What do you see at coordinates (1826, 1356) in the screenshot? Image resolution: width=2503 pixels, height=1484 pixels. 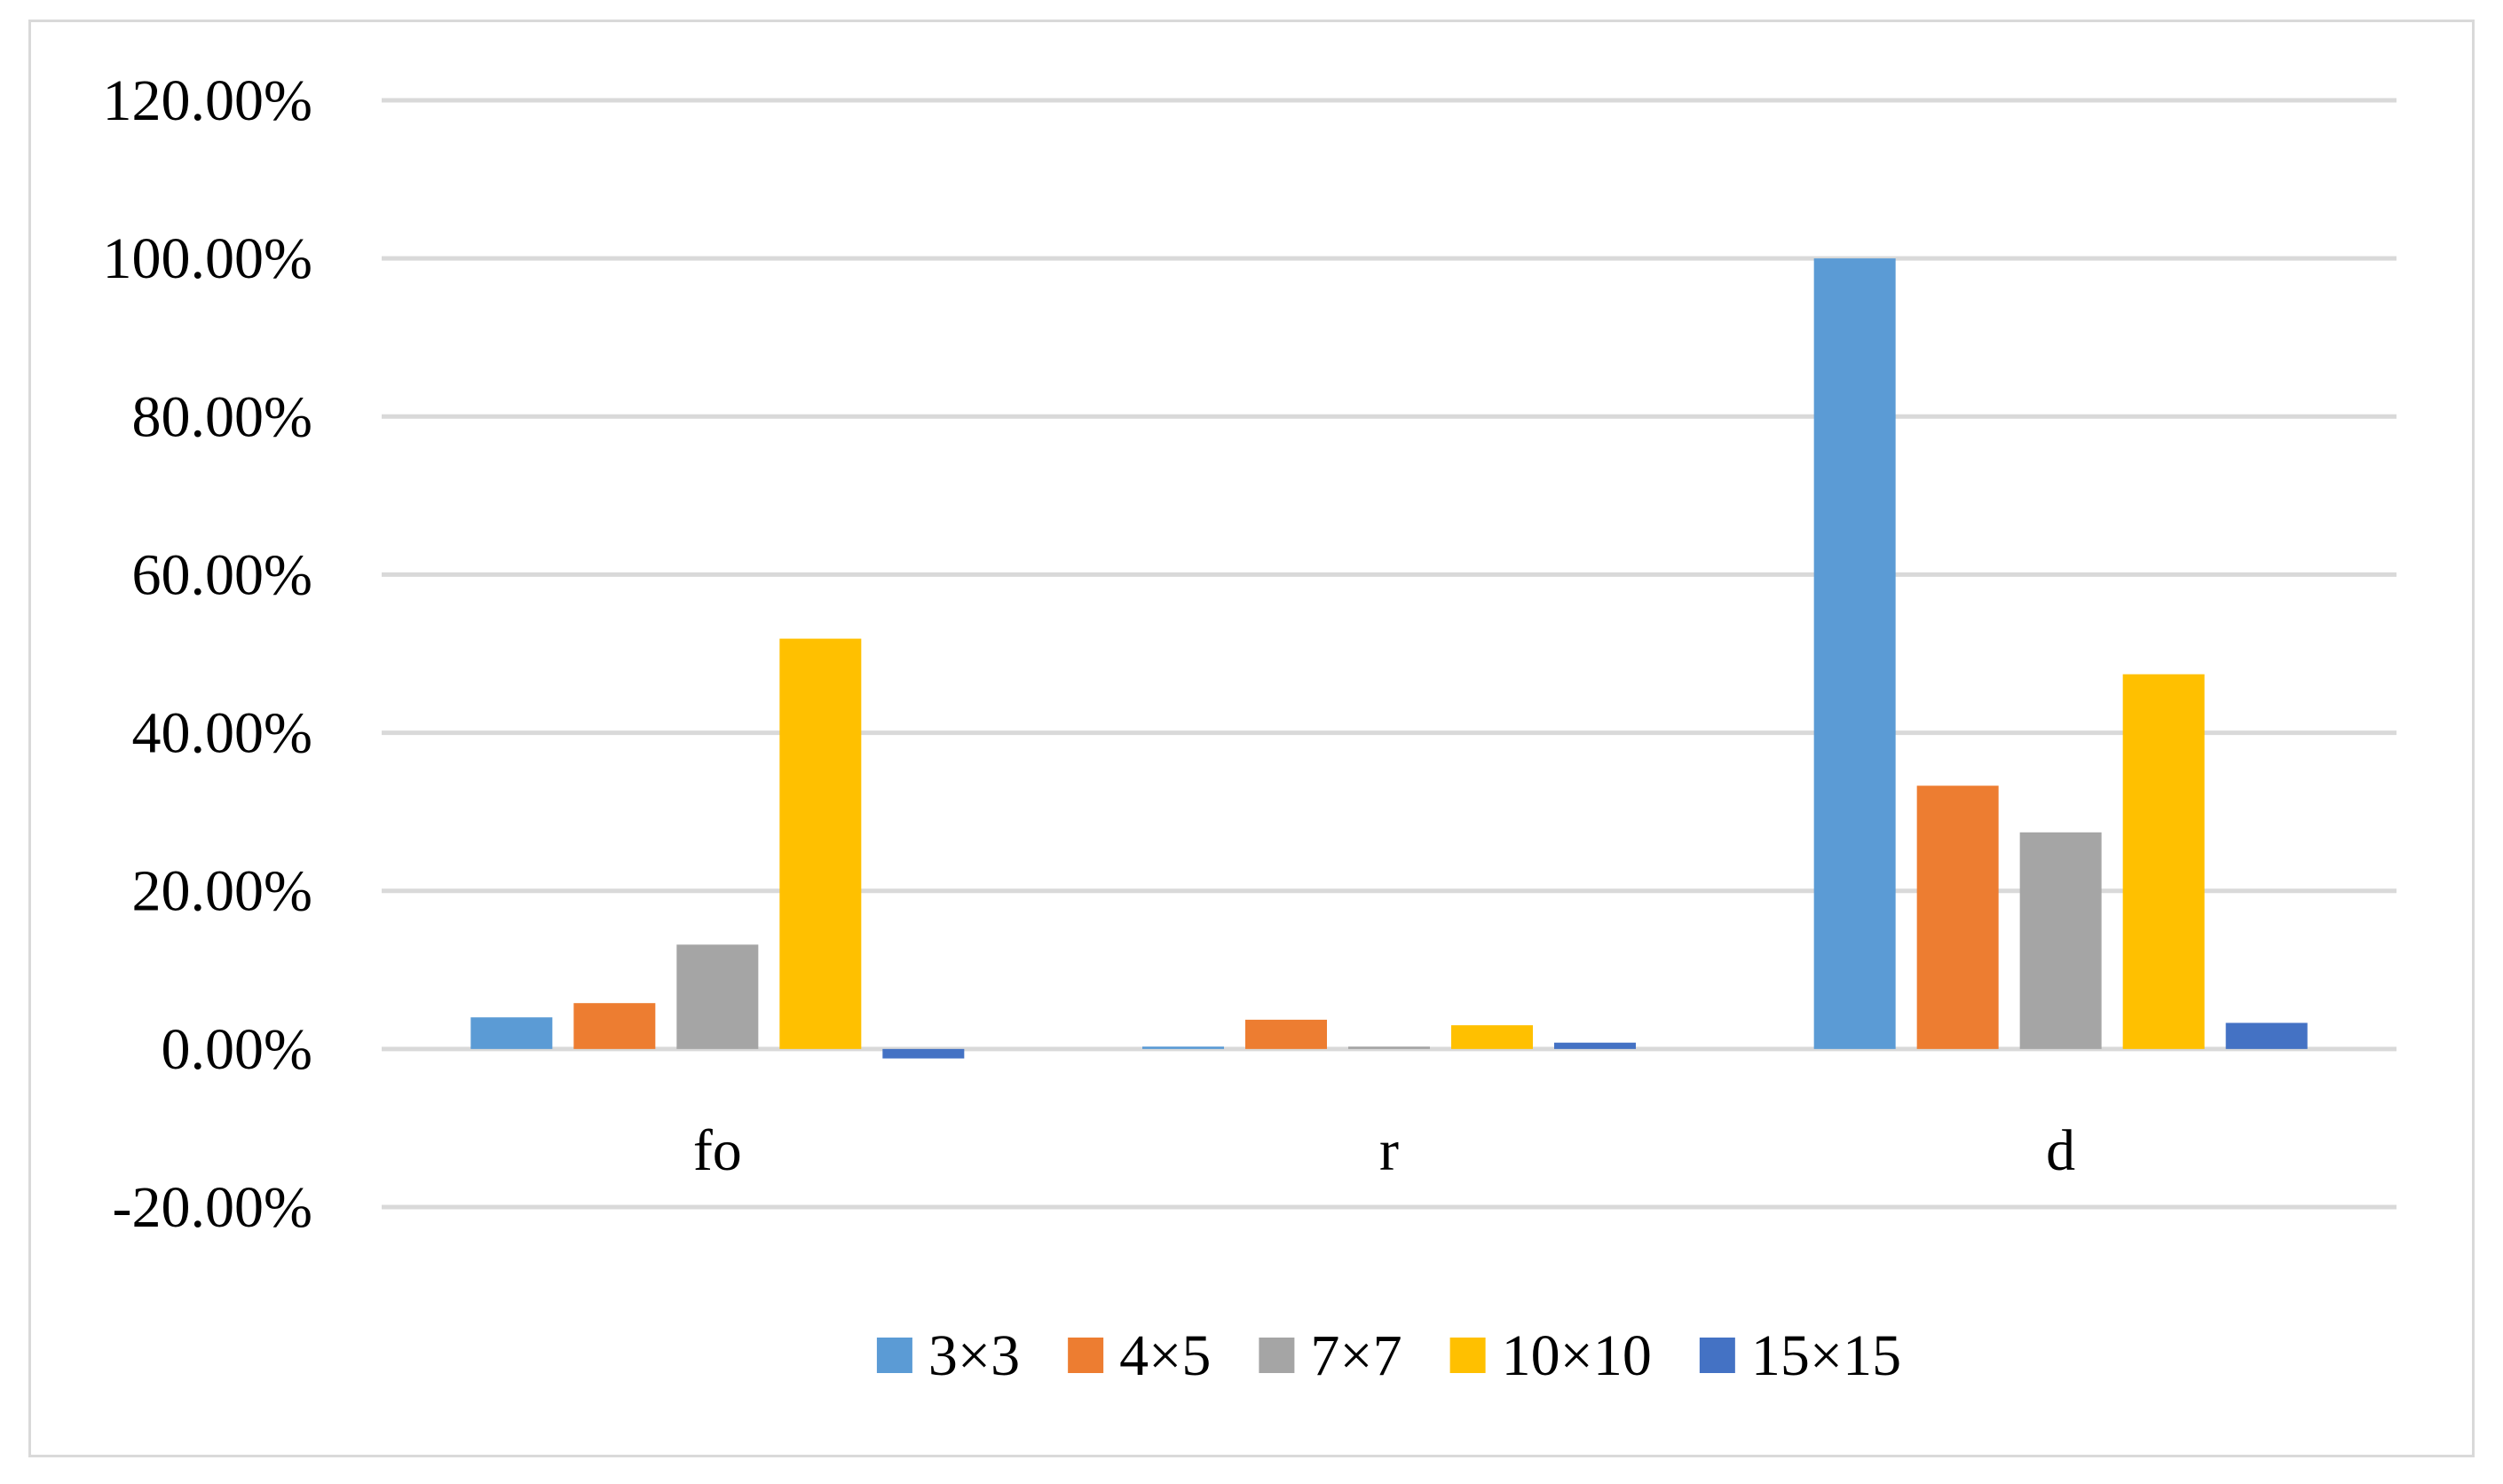 I see `legend-label: 15×15` at bounding box center [1826, 1356].